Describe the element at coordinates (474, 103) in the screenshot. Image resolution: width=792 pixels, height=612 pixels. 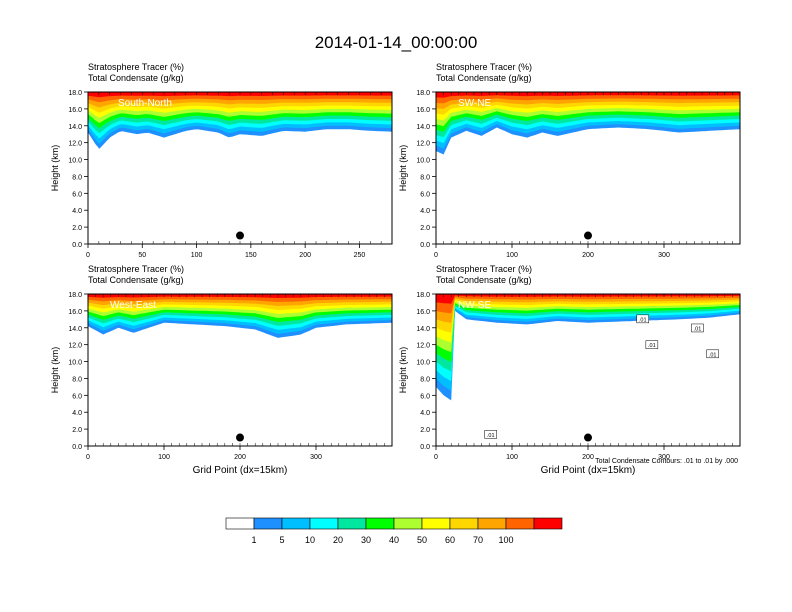
I see `panel-label: SW-NE` at that location.